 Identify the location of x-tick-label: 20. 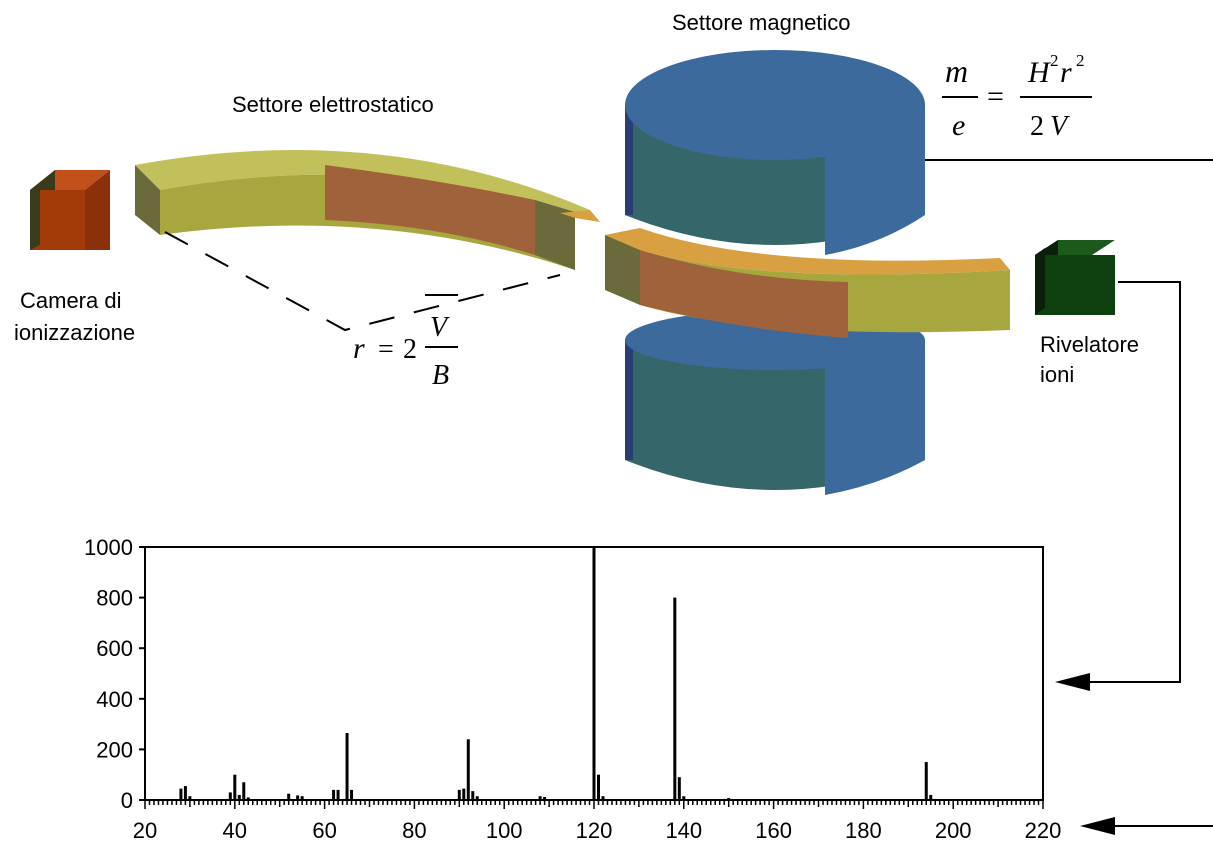
(145, 830).